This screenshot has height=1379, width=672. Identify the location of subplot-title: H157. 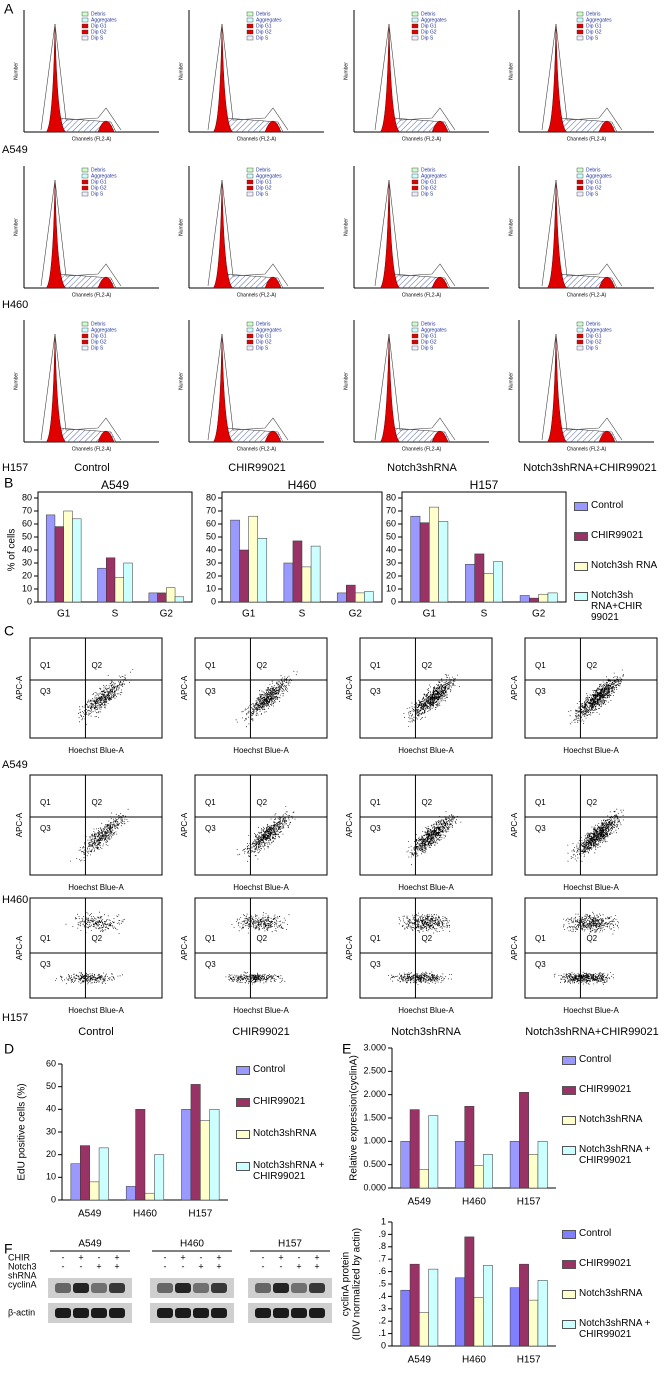
(484, 485).